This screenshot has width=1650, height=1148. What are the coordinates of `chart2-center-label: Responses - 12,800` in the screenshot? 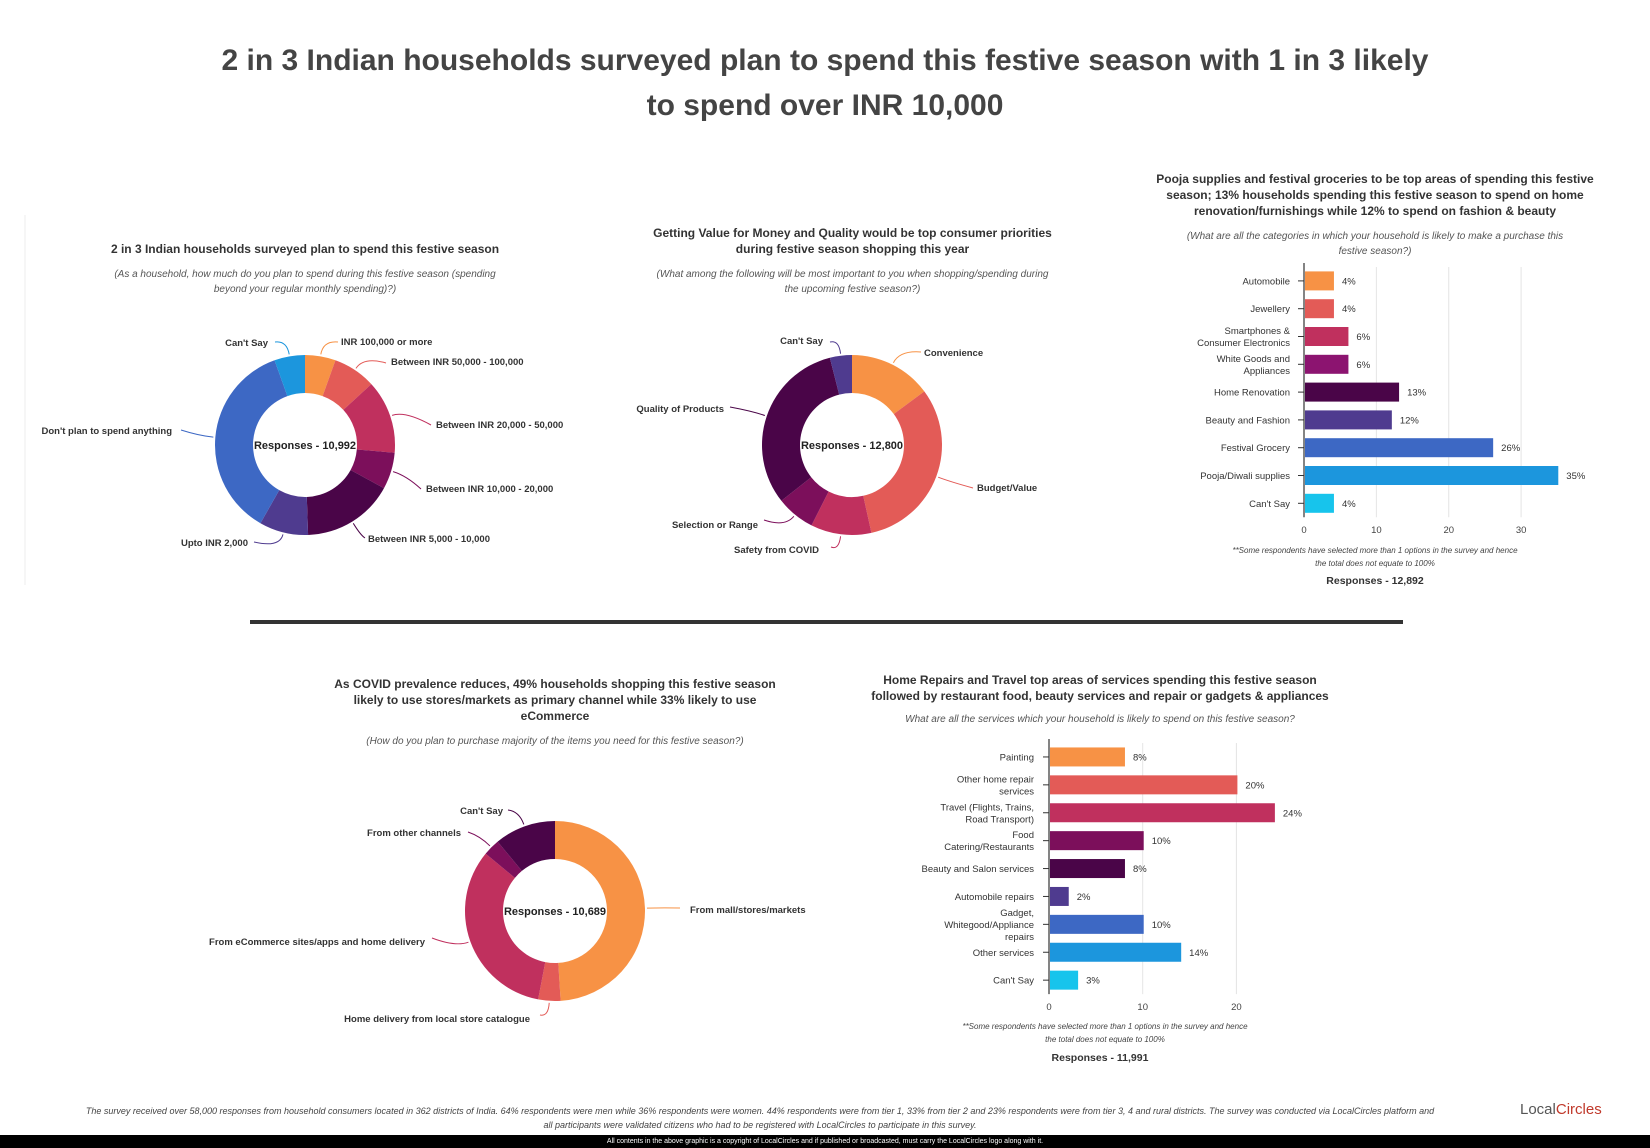 It's located at (852, 446).